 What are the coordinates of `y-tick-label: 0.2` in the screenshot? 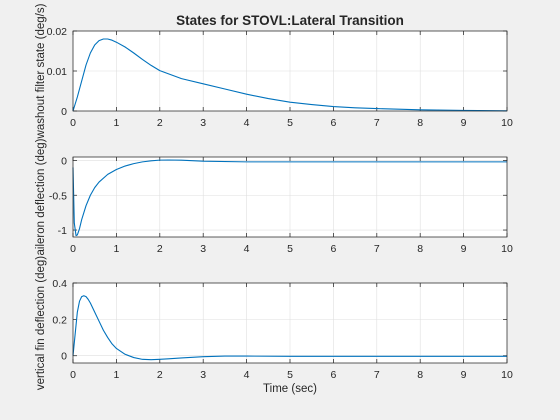 It's located at (59, 320).